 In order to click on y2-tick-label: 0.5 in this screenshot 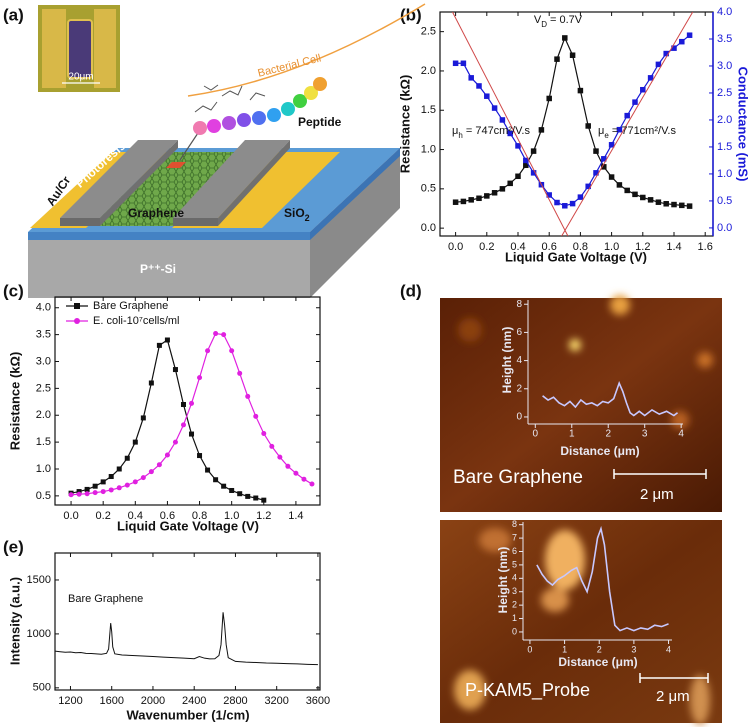, I will do `click(724, 201)`.